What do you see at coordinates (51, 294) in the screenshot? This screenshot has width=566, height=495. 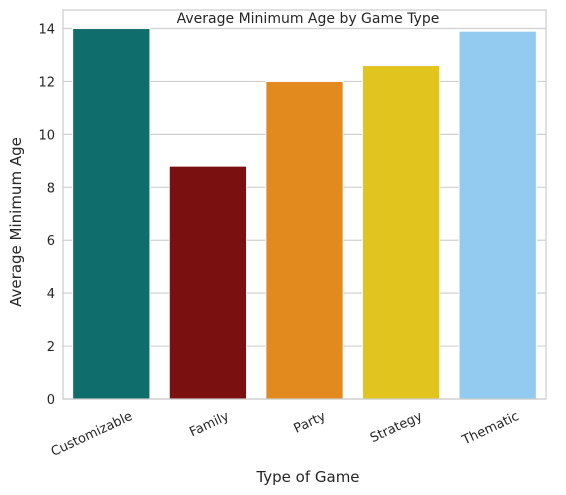 I see `y-tick-label: 4` at bounding box center [51, 294].